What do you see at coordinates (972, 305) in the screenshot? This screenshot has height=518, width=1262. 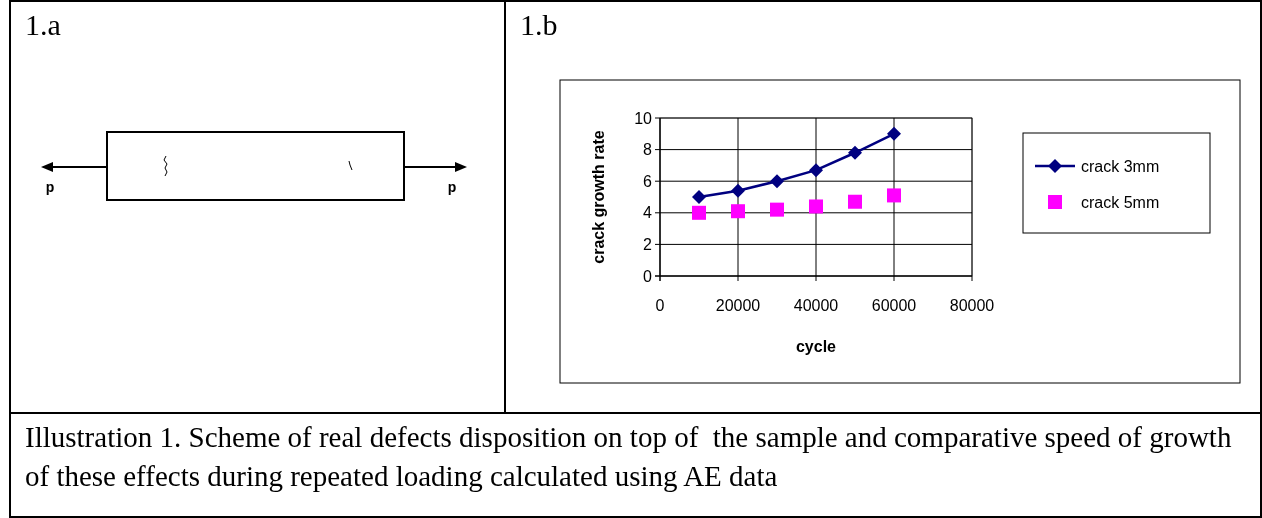 I see `x-tick-label: 80000` at bounding box center [972, 305].